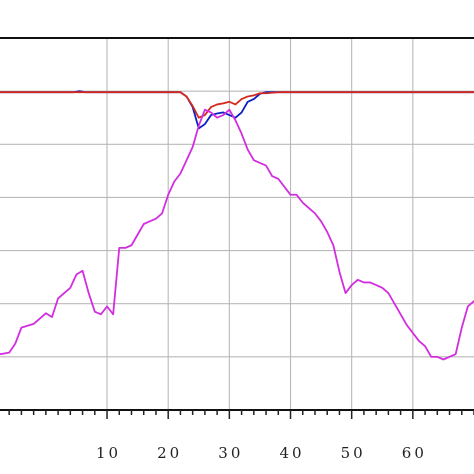 The image size is (474, 474). I want to click on x-tick-label-50: 50, so click(353, 453).